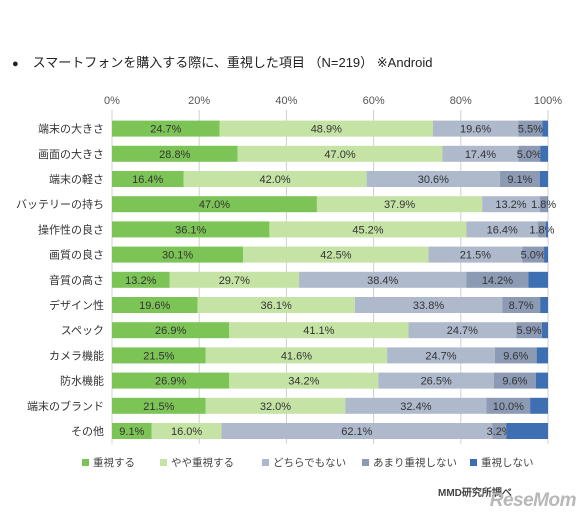 The height and width of the screenshot is (516, 582). I want to click on data-label: 5.5%, so click(530, 130).